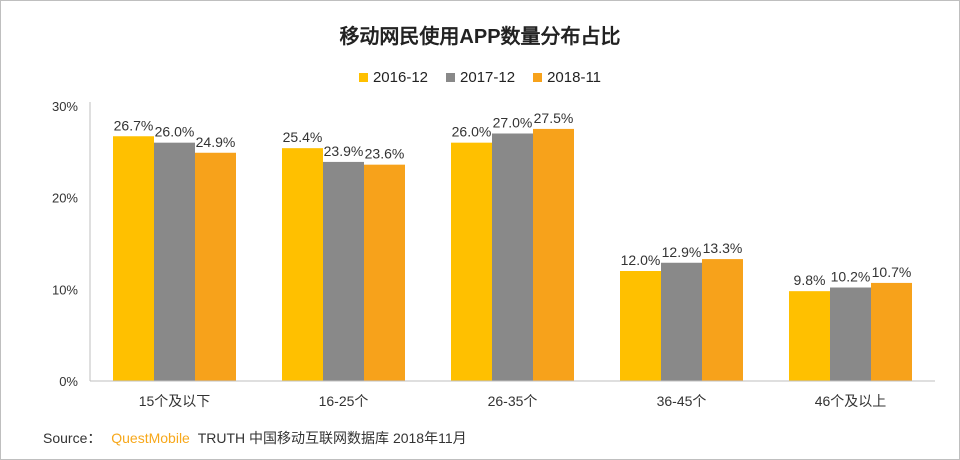  Describe the element at coordinates (65, 198) in the screenshot. I see `y-tick-label: 20%` at that location.